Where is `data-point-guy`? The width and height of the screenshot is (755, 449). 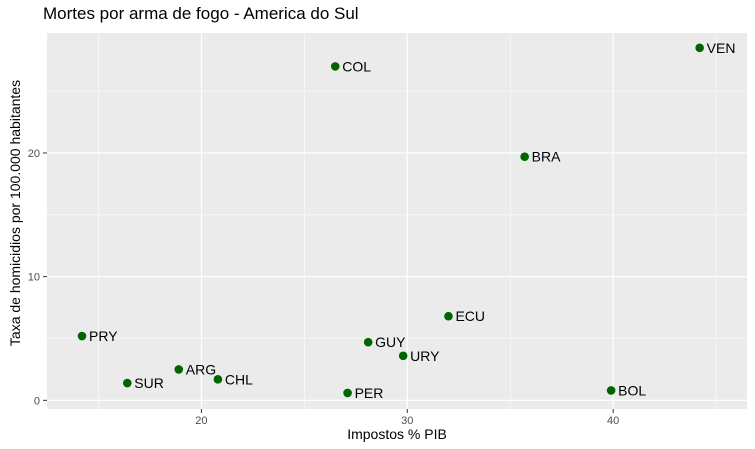 data-point-guy is located at coordinates (368, 342).